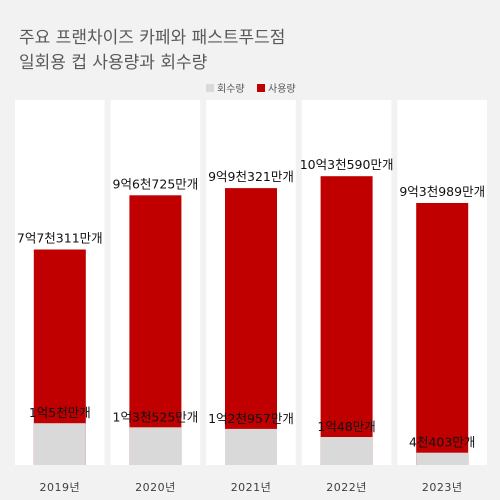 This screenshot has width=500, height=500. Describe the element at coordinates (210, 88) in the screenshot. I see `legend-swatch-collection` at that location.